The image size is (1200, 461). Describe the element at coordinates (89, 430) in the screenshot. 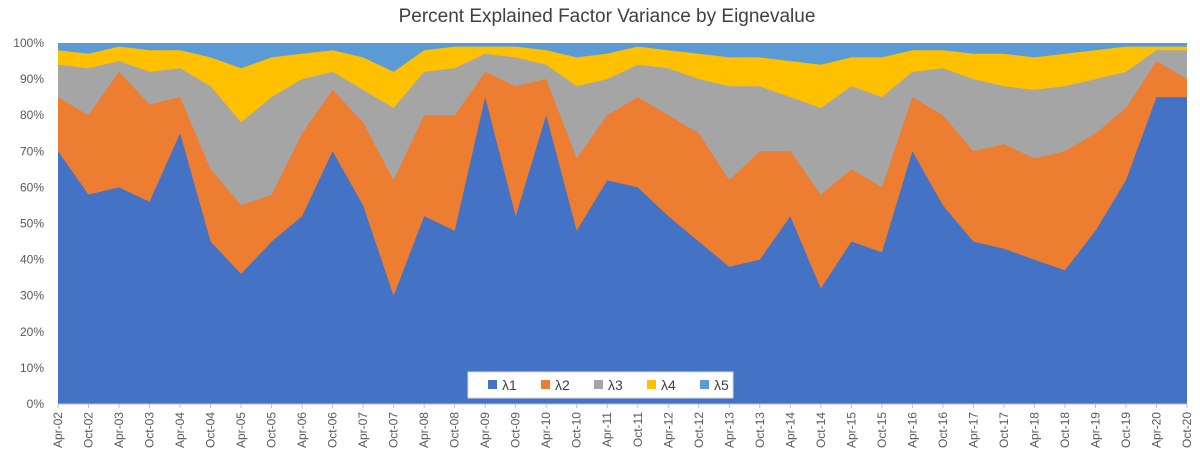

I see `x-tick-label: Oct-02` at that location.